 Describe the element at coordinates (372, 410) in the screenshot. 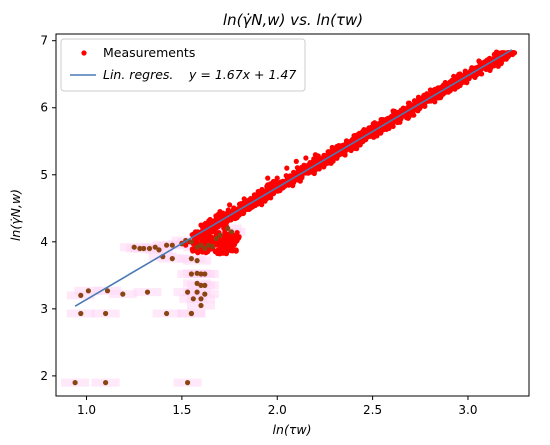

I see `x-tick-label: 2.5` at that location.